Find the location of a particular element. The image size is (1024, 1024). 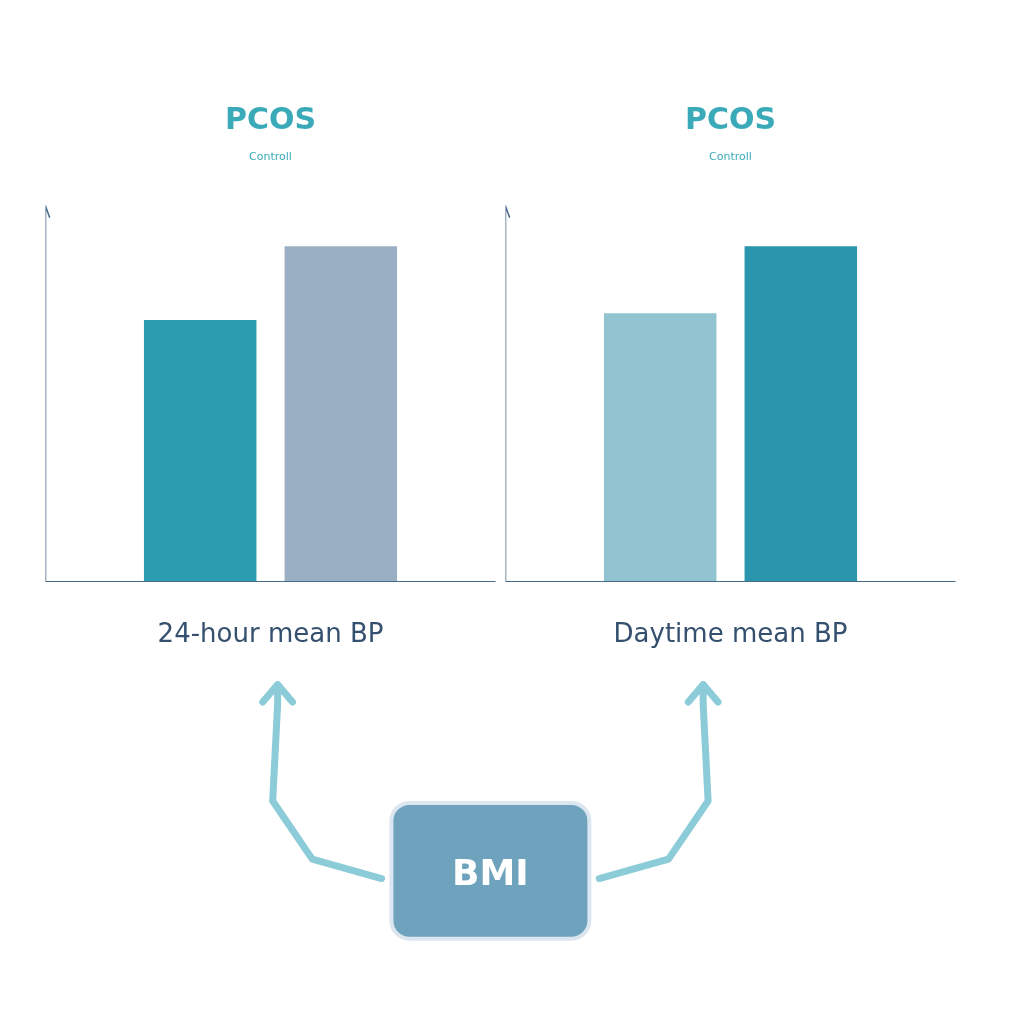

x-axis-title: Daytime mean BP is located at coordinates (730, 632).